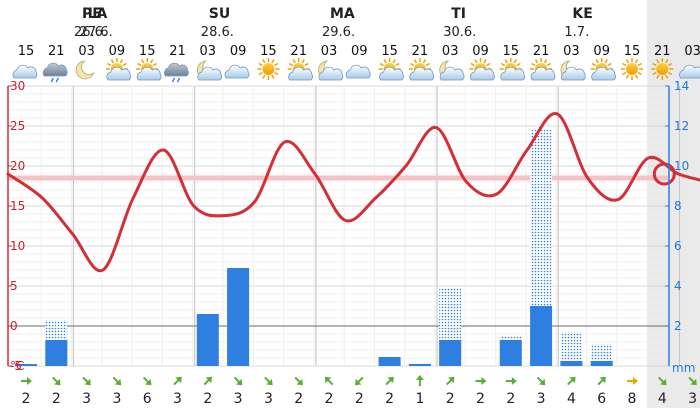 The height and width of the screenshot is (408, 700). I want to click on day-name-label: KE, so click(582, 14).